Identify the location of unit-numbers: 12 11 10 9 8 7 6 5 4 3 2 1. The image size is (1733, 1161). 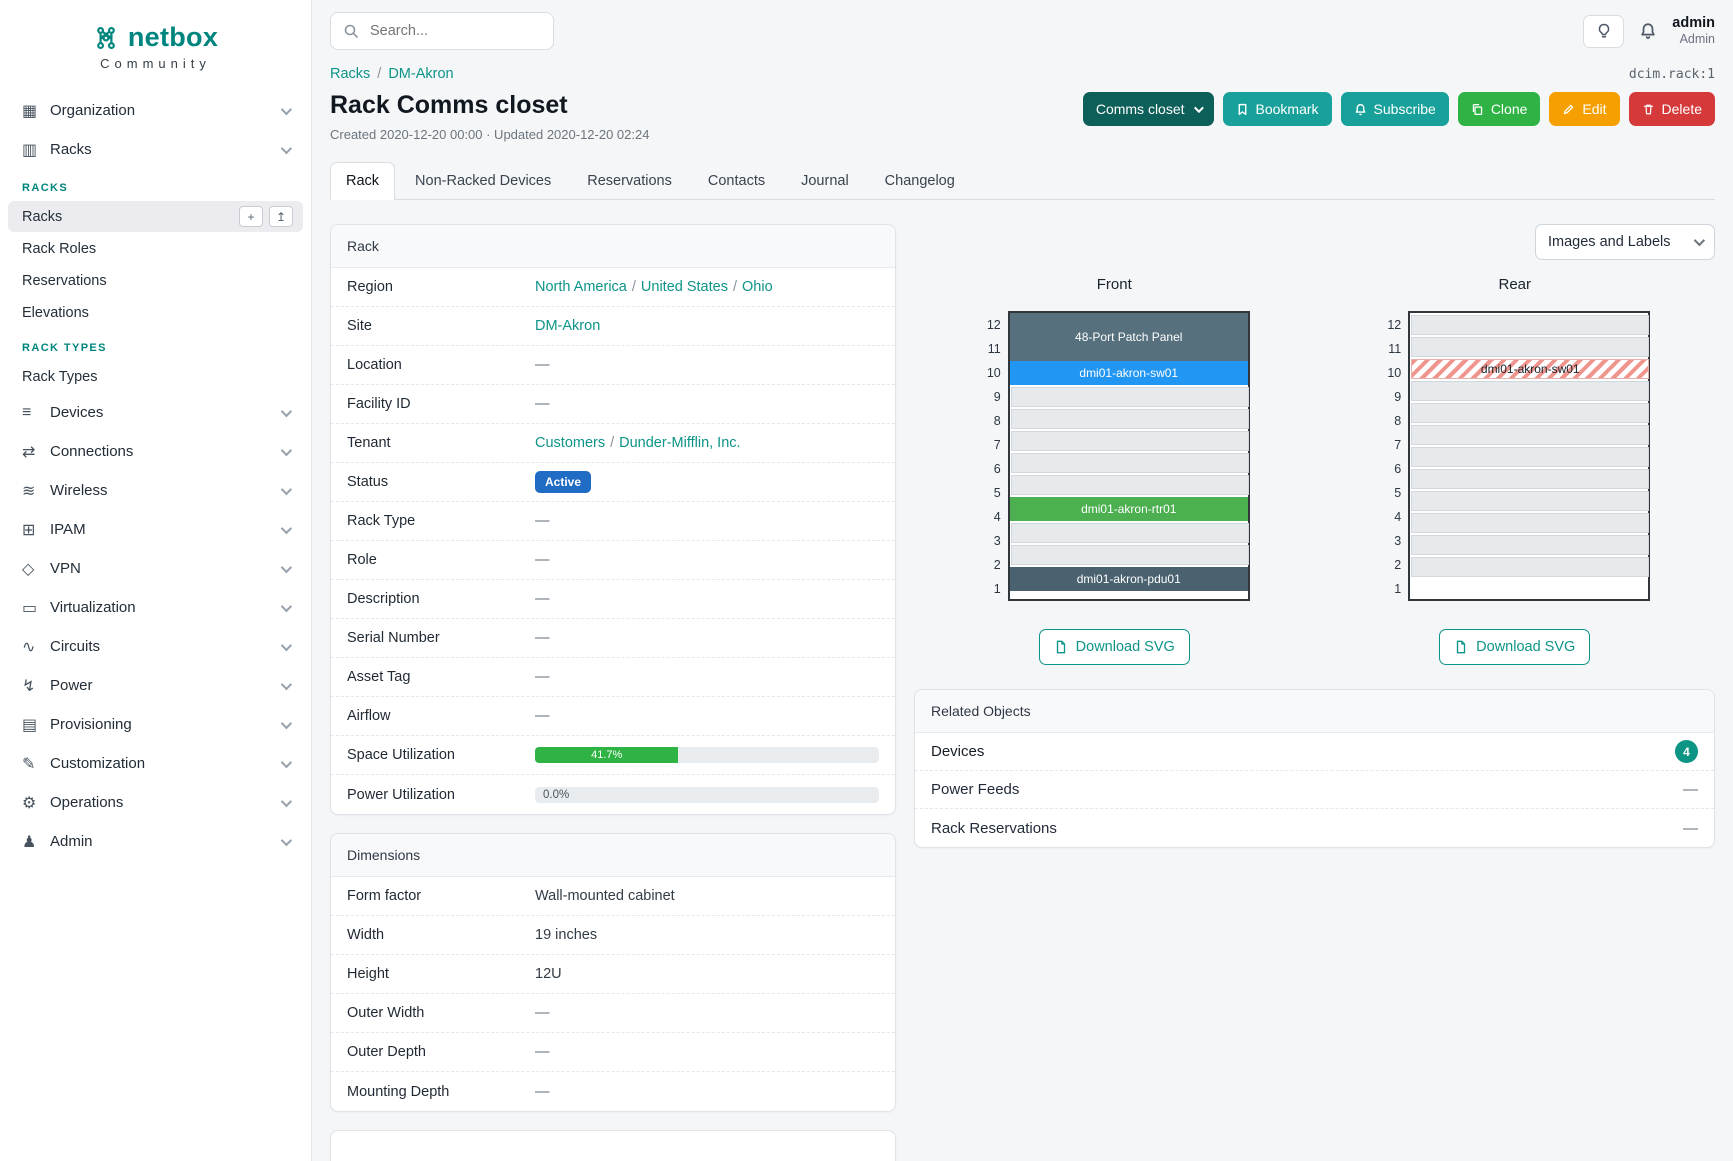
(1390, 456).